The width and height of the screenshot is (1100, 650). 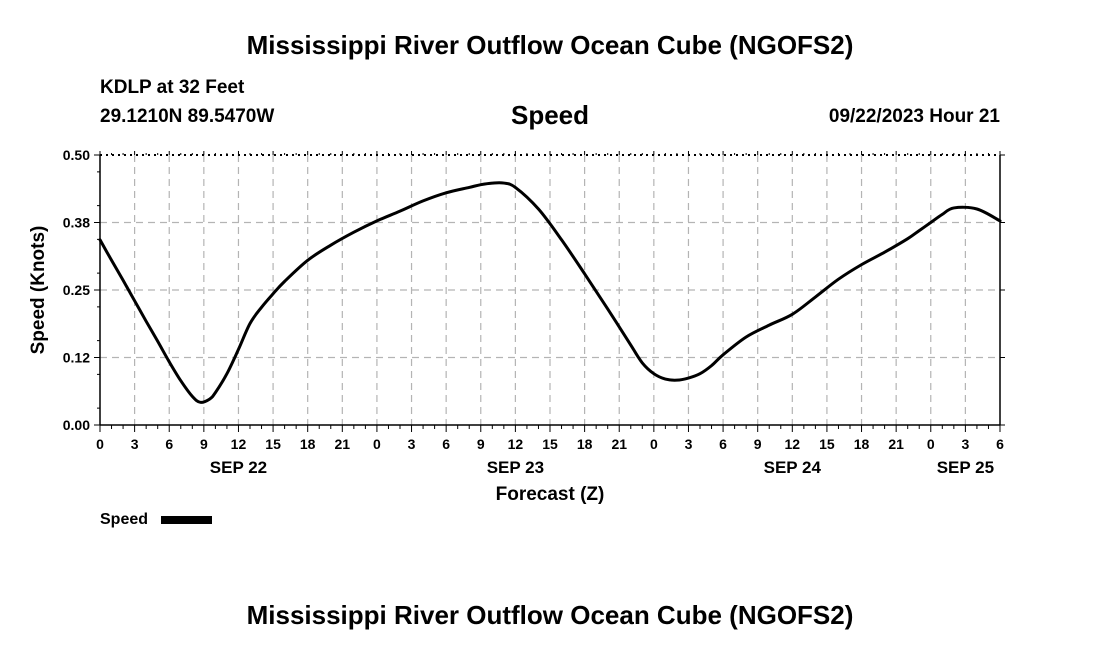 What do you see at coordinates (187, 116) in the screenshot?
I see `station-coordinates: 29.1210N 89.5470W` at bounding box center [187, 116].